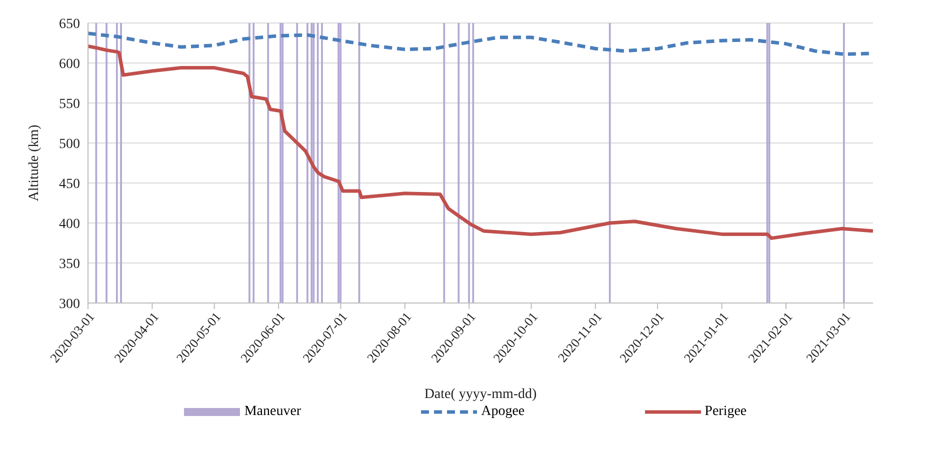  What do you see at coordinates (503, 412) in the screenshot?
I see `legend-label: Apogee` at bounding box center [503, 412].